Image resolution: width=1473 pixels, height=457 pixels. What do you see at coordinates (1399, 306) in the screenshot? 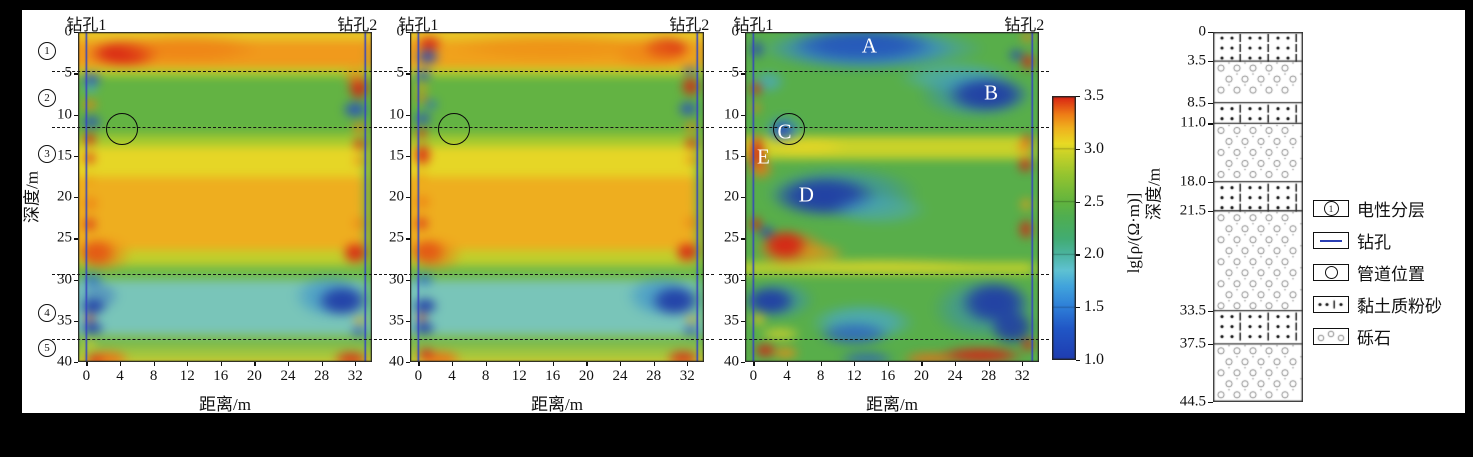
I see `legend-label: 黏土质粉砂` at bounding box center [1399, 306].